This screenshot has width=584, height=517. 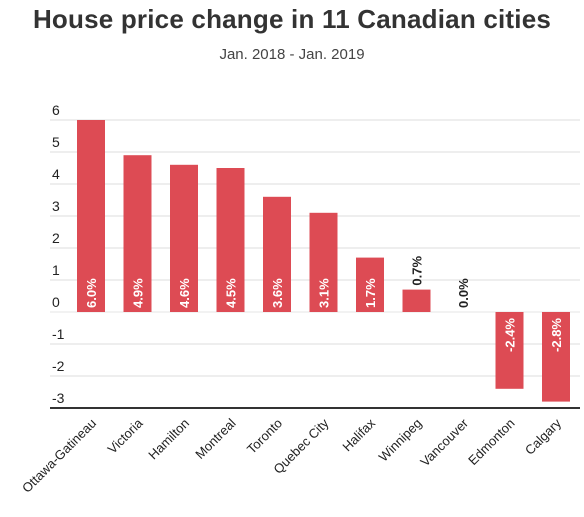 I want to click on chart-subtitle: Jan. 2018 - Jan. 2019, so click(x=292, y=54).